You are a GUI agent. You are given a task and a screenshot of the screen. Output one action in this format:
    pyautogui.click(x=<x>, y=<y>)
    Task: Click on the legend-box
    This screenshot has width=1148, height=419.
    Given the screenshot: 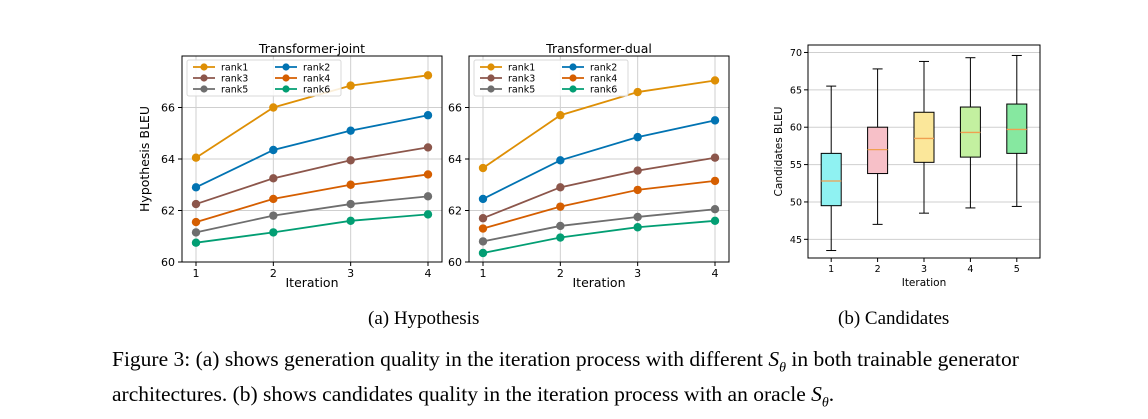 What is the action you would take?
    pyautogui.click(x=551, y=78)
    